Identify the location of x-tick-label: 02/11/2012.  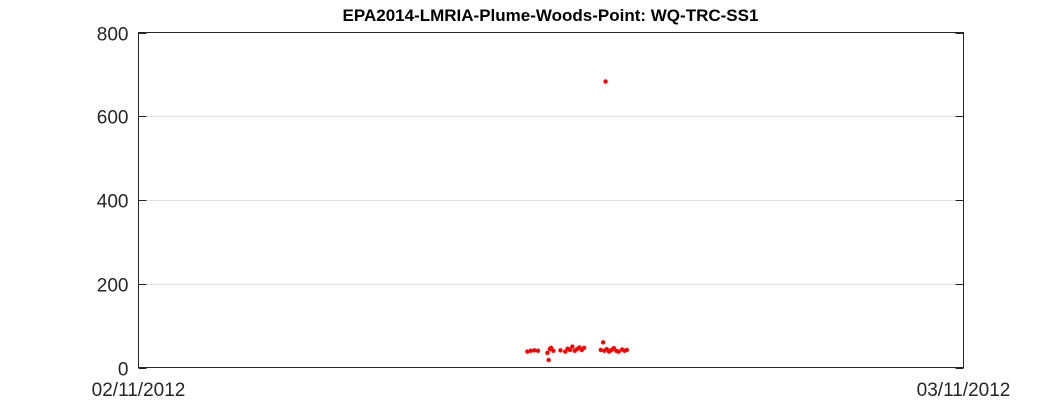
(139, 390).